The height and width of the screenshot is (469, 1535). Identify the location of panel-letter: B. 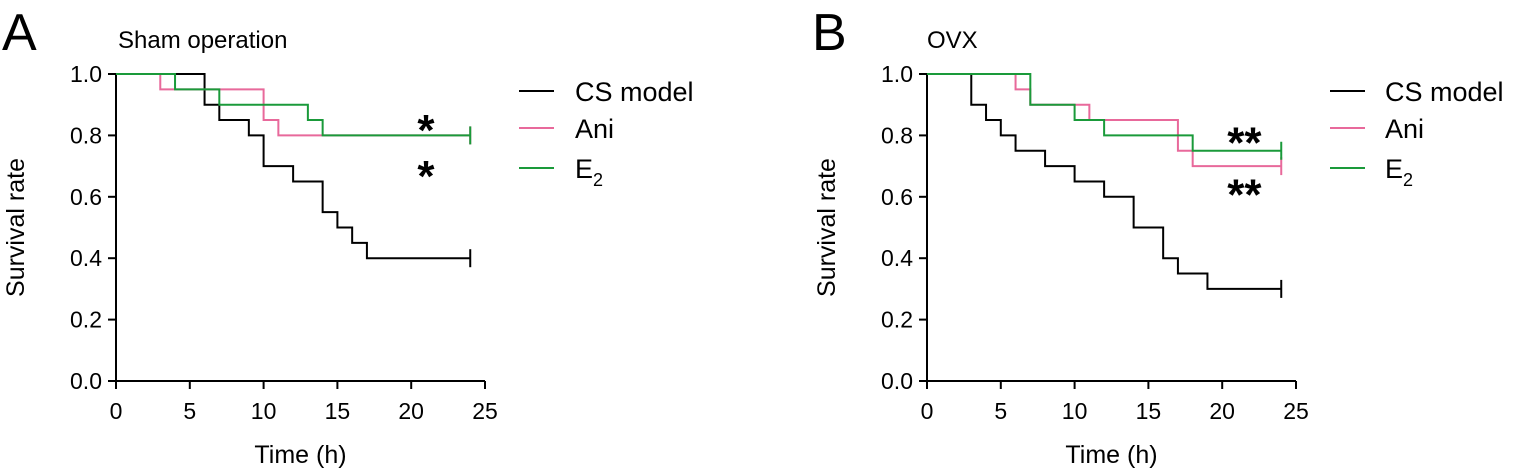
(829, 33).